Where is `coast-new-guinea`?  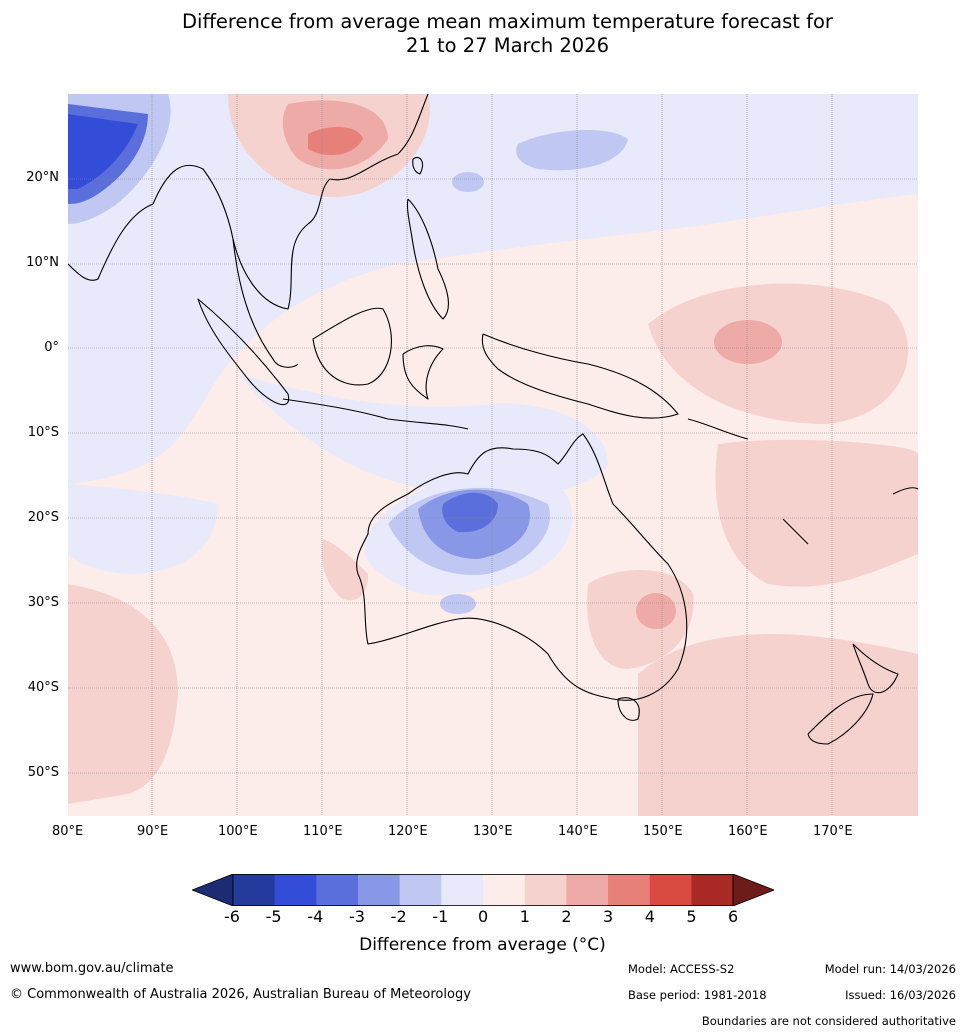
coast-new-guinea is located at coordinates (580, 376).